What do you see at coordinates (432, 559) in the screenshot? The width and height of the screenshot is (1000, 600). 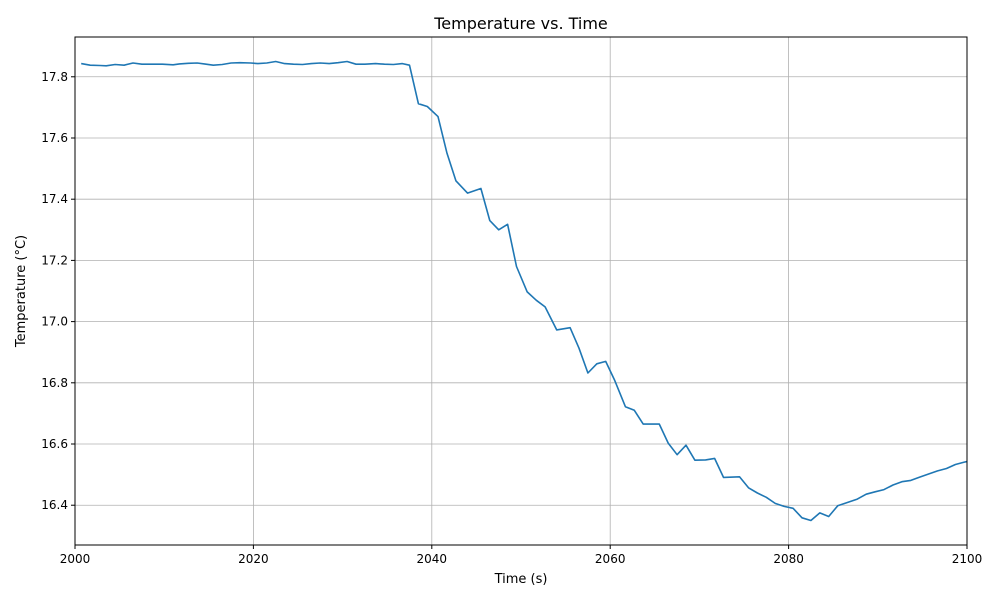 I see `x-tick-label: 2040` at bounding box center [432, 559].